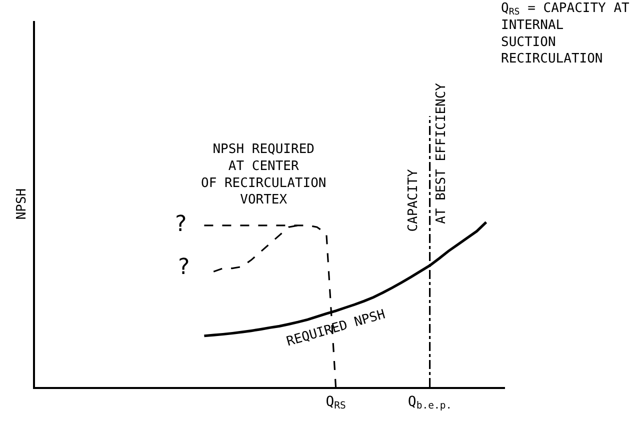 The width and height of the screenshot is (639, 428). What do you see at coordinates (565, 34) in the screenshot?
I see `text: Q$_{RS}$ = CAPACITY AT INTERNAL SUCTION RECIRCULATION` at bounding box center [565, 34].